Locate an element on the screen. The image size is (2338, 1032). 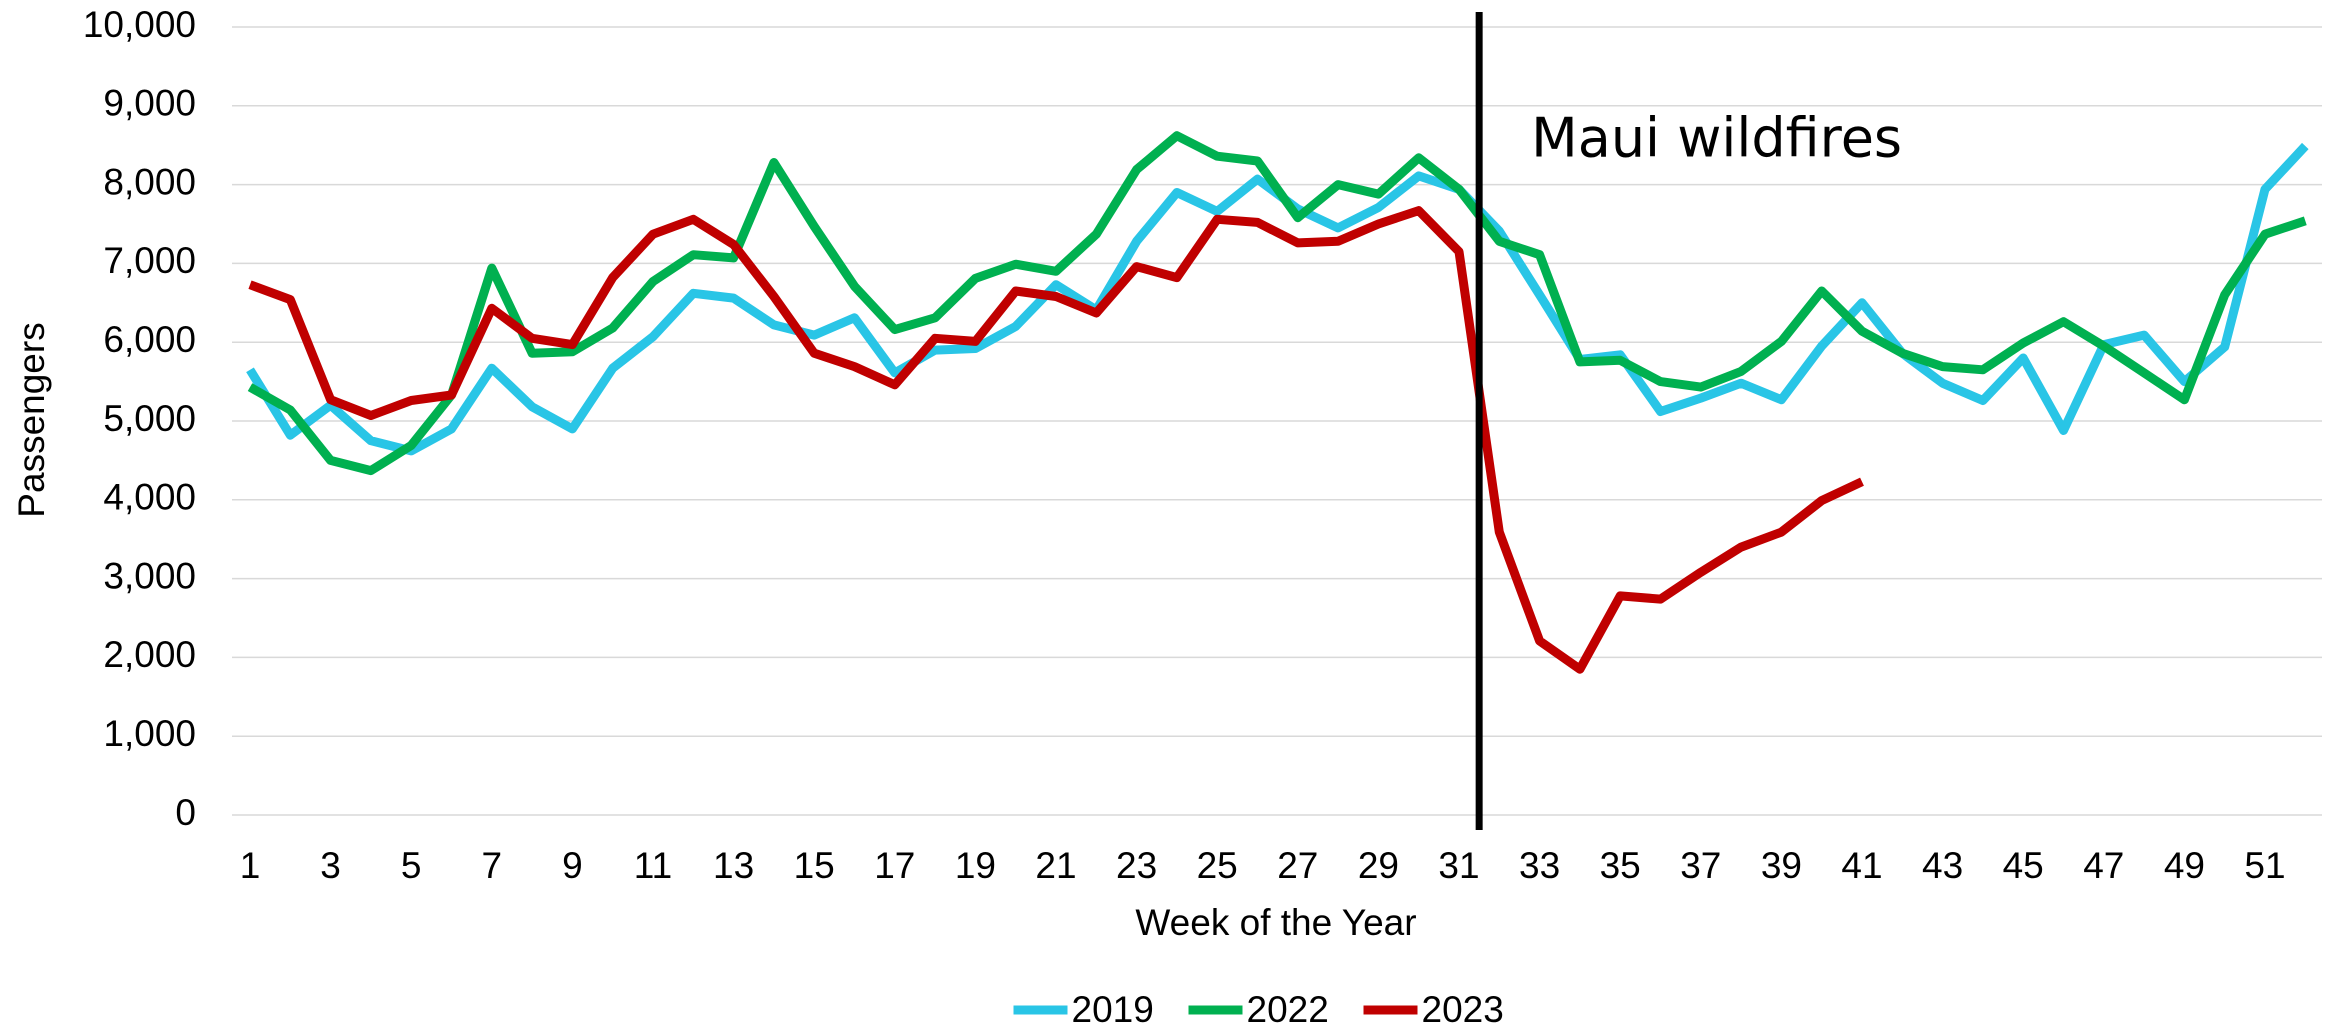
y-tick-label: 9,000 is located at coordinates (149, 103).